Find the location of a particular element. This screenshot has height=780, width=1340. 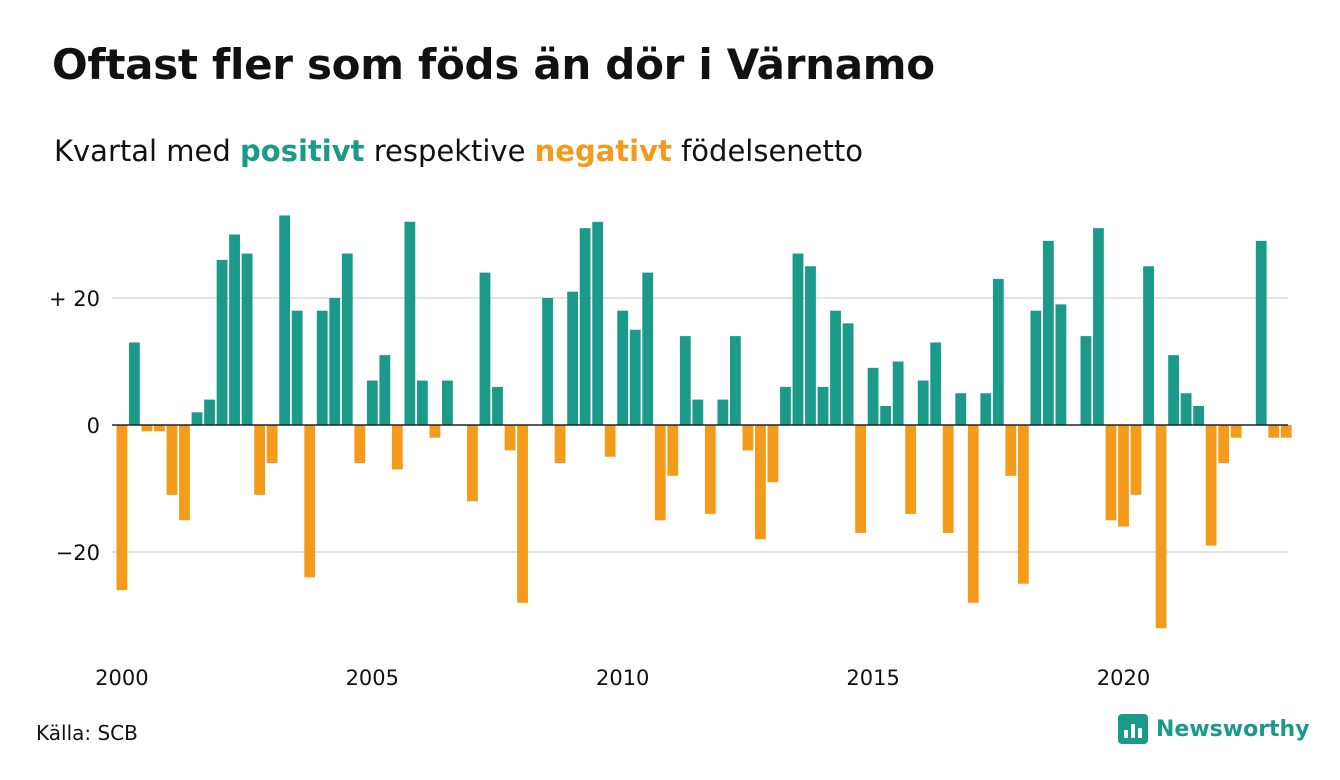

x-tick-label: 2010 is located at coordinates (622, 678).